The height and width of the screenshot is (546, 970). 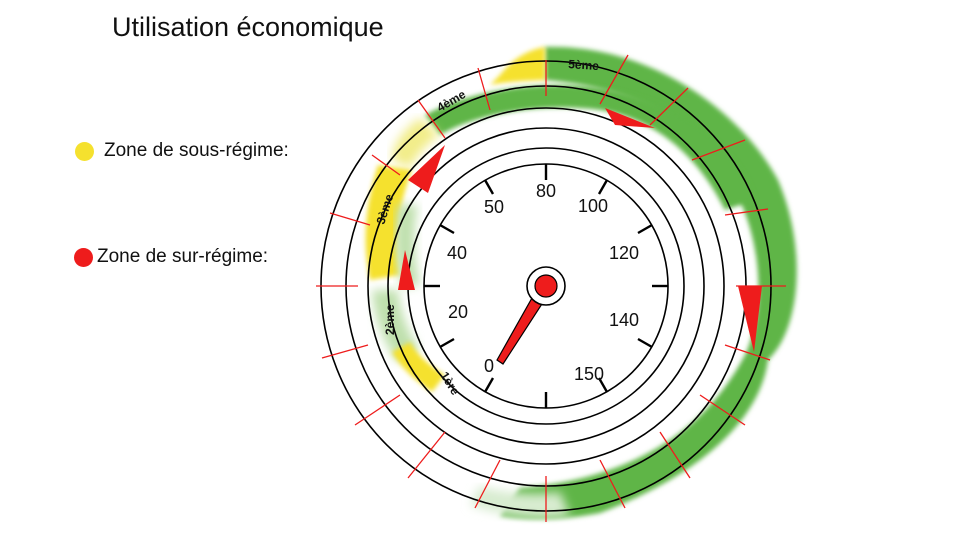 I want to click on legend-under-rev-label: Zone de sous-régime:, so click(x=196, y=150).